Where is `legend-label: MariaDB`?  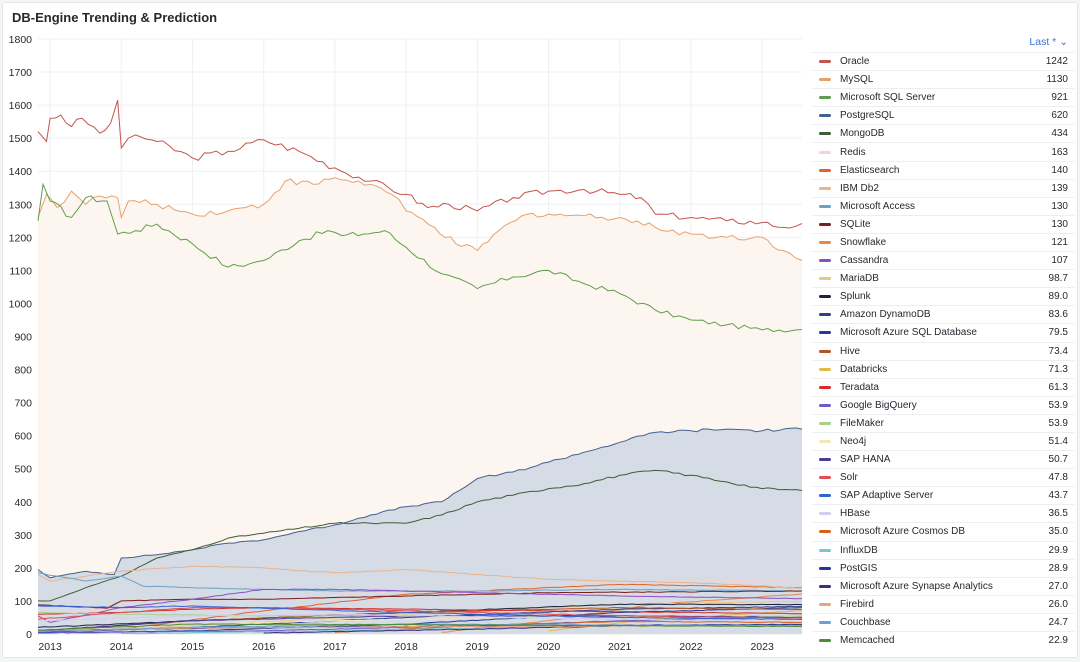 legend-label: MariaDB is located at coordinates (859, 279).